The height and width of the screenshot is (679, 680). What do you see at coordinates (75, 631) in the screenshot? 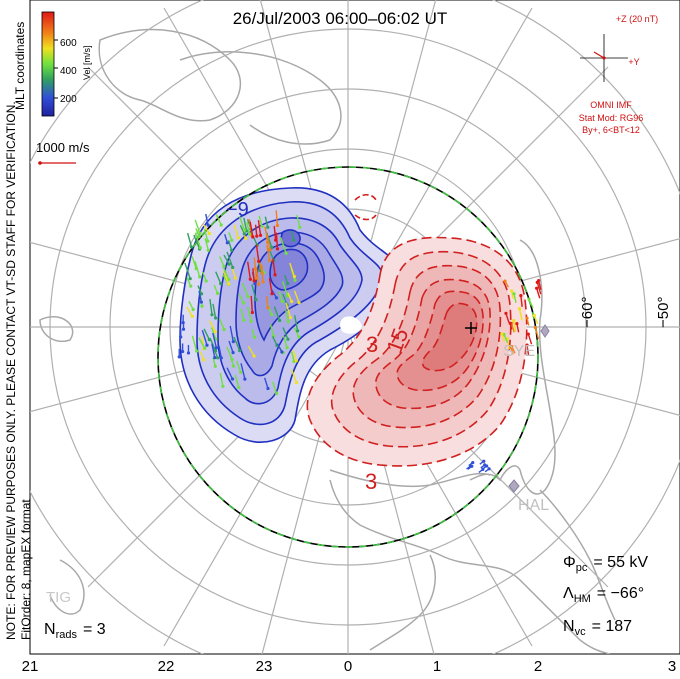
I see `radar-count: Nrads = 3` at bounding box center [75, 631].